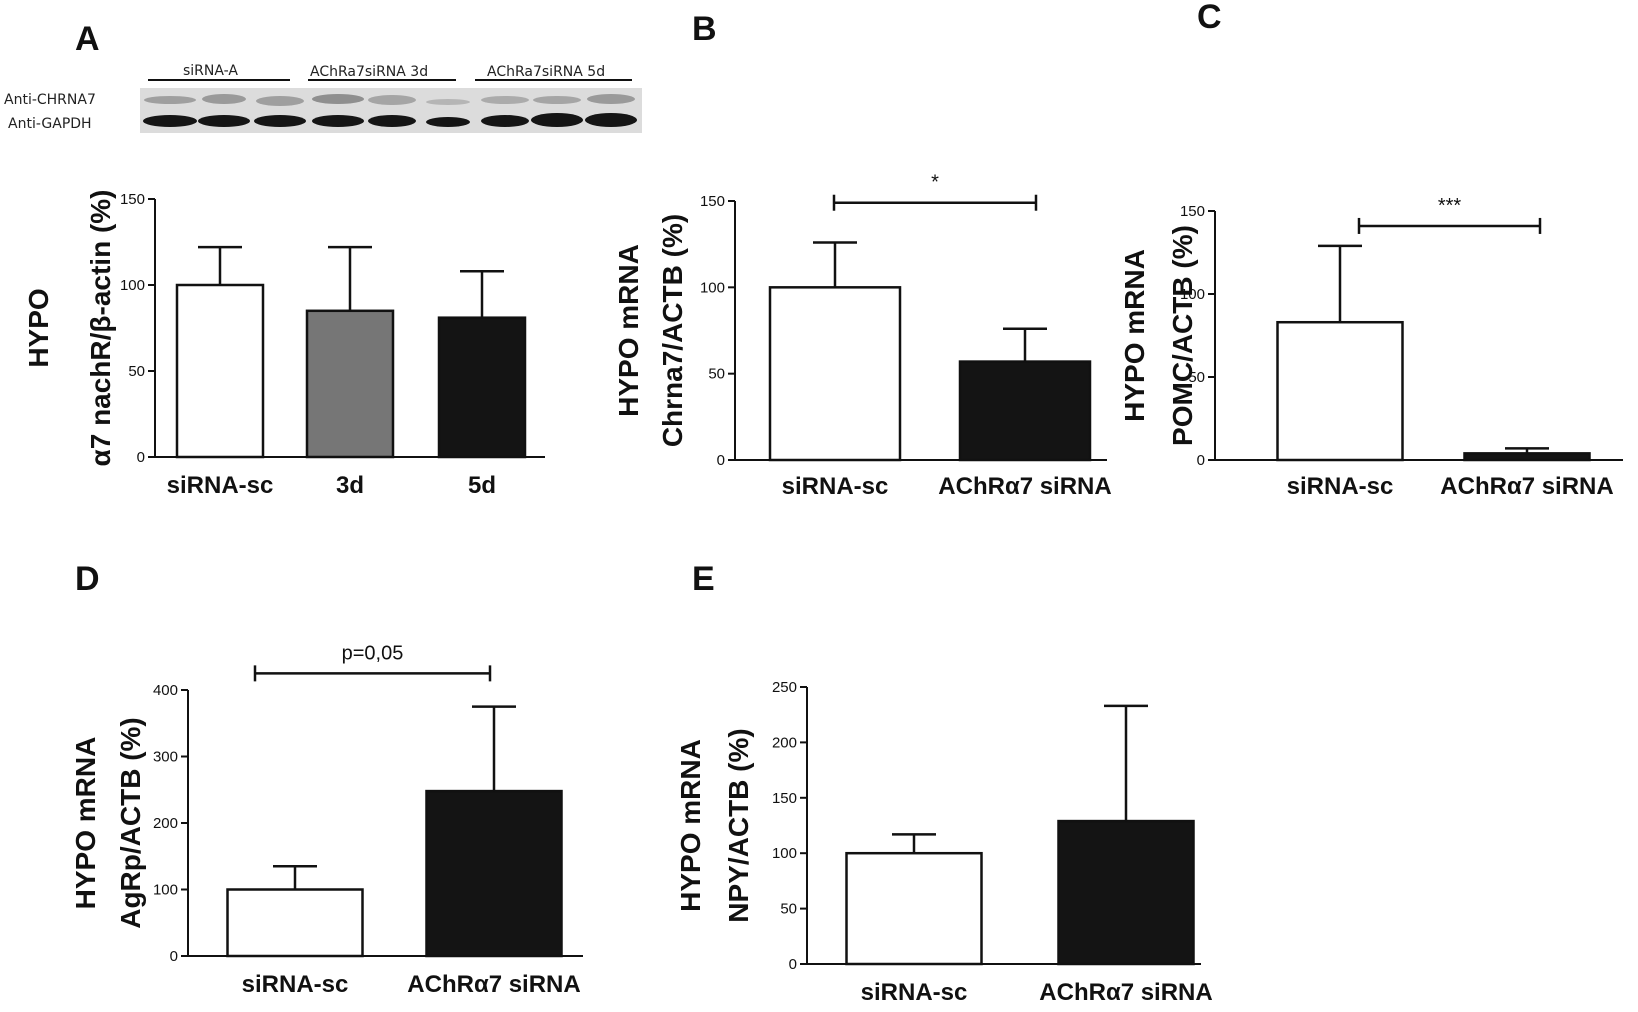 The height and width of the screenshot is (1012, 1638). Describe the element at coordinates (87, 579) in the screenshot. I see `panel-letter-d: D` at that location.